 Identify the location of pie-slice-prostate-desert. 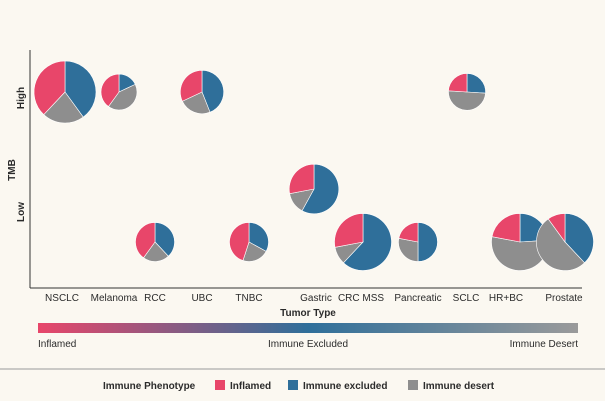
(560, 244).